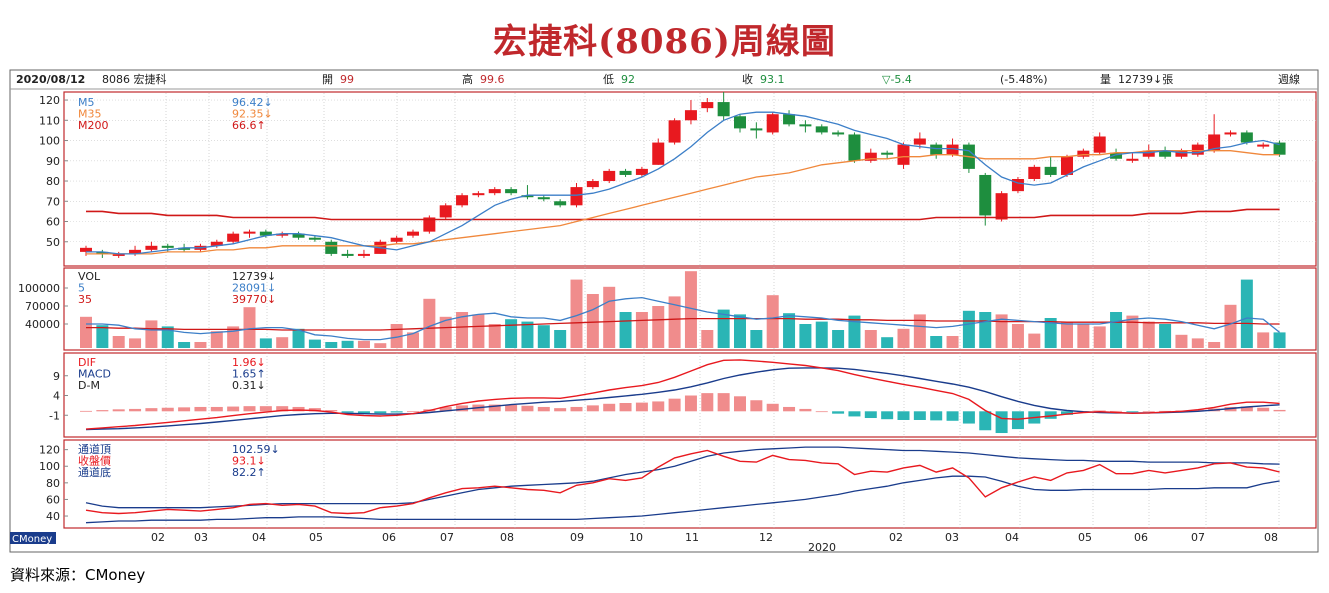 The height and width of the screenshot is (593, 1329). What do you see at coordinates (39, 288) in the screenshot?
I see `volume-ytick-label: 100000` at bounding box center [39, 288].